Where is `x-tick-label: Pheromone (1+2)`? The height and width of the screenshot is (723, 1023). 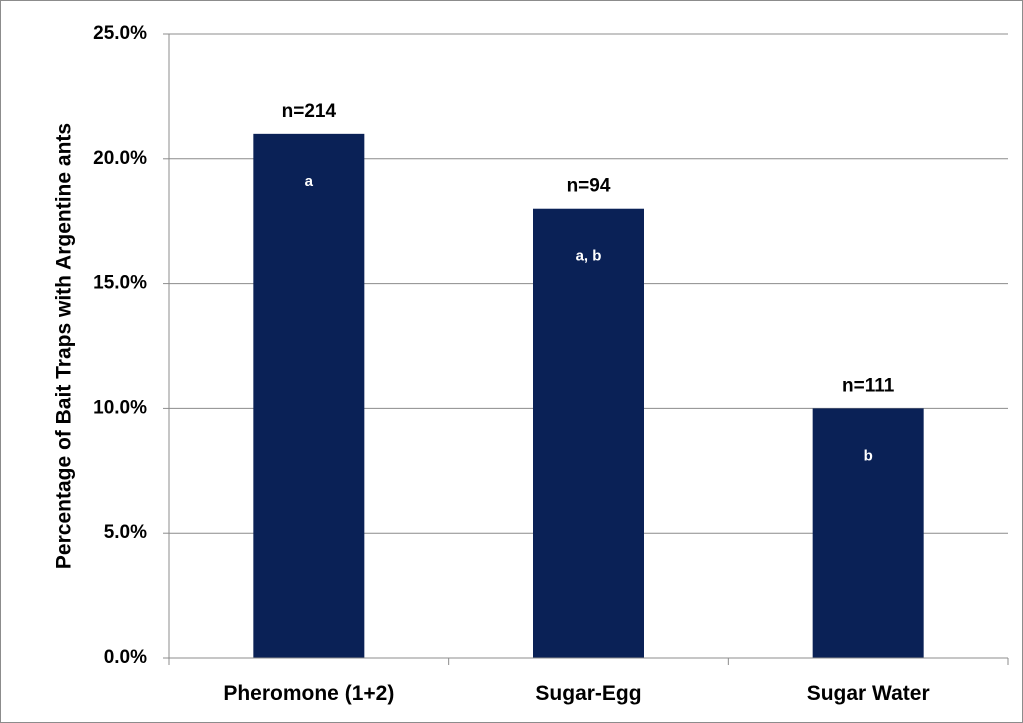
x-tick-label: Pheromone (1+2) is located at coordinates (308, 693).